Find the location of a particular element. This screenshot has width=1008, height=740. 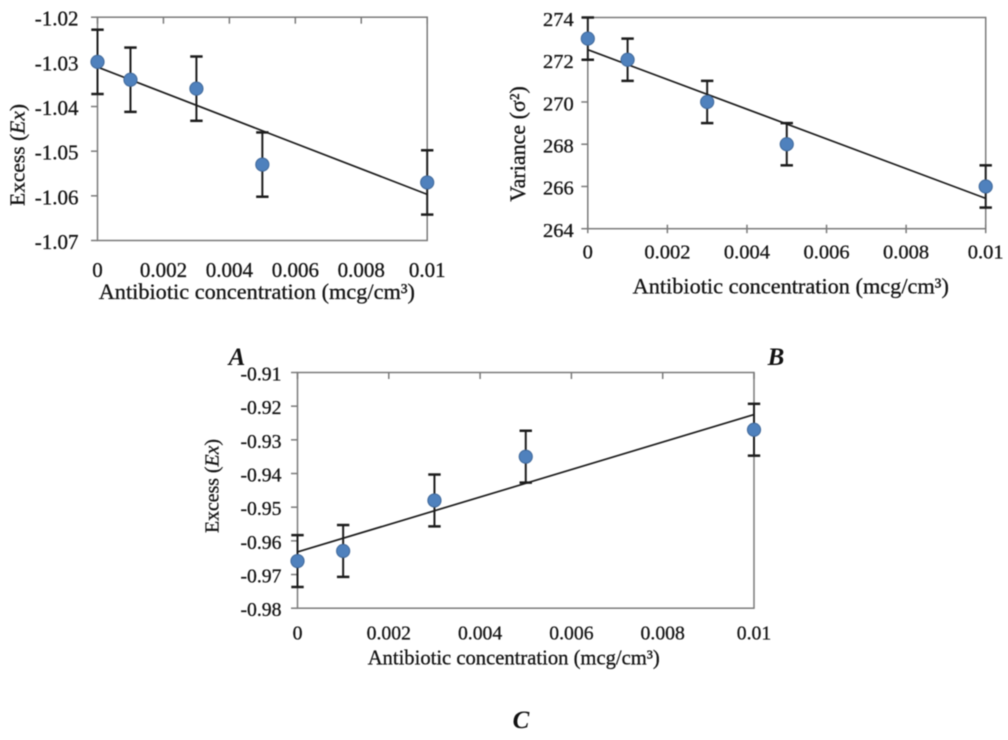

y-tick-label: -0.96 is located at coordinates (260, 543).